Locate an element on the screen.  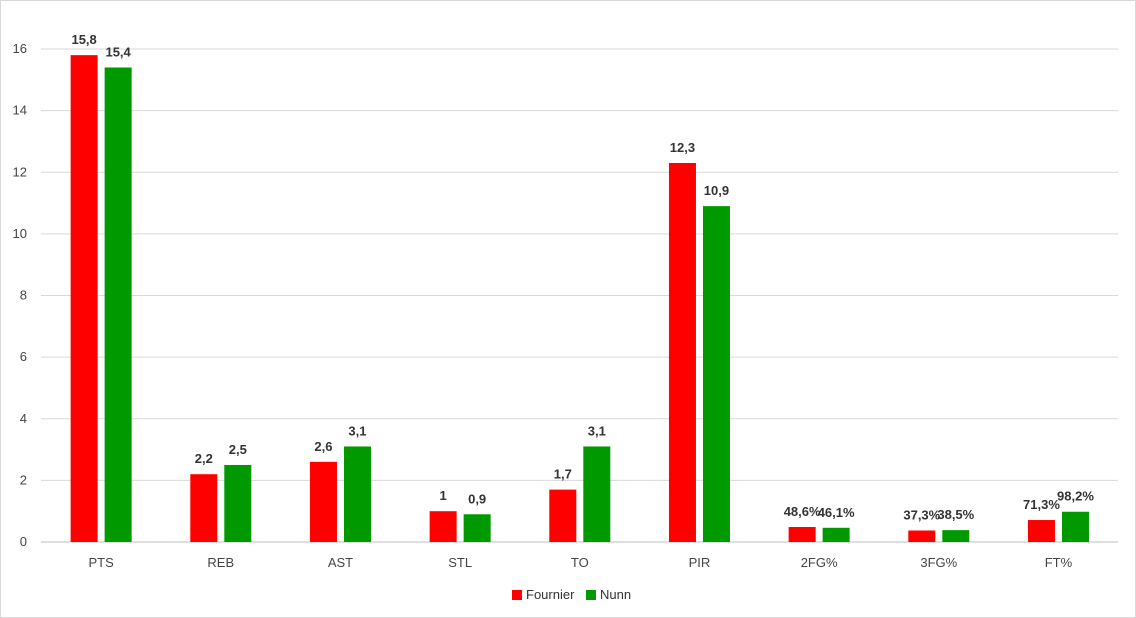
x-tick-label: AST is located at coordinates (340, 562).